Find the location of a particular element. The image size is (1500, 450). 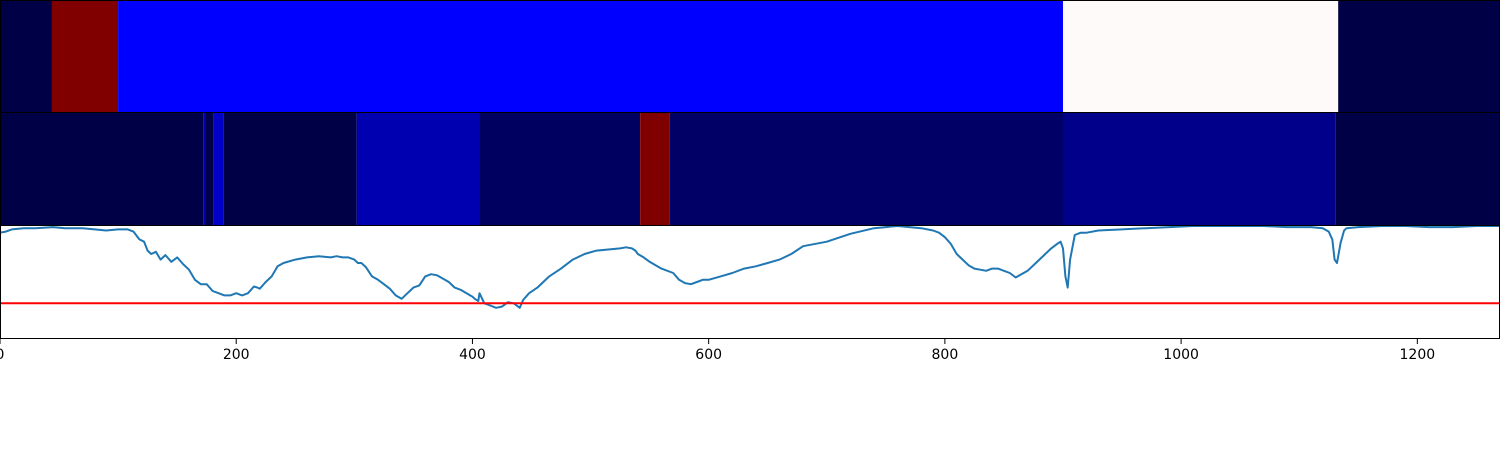

x-tick-label: 600 is located at coordinates (708, 355).